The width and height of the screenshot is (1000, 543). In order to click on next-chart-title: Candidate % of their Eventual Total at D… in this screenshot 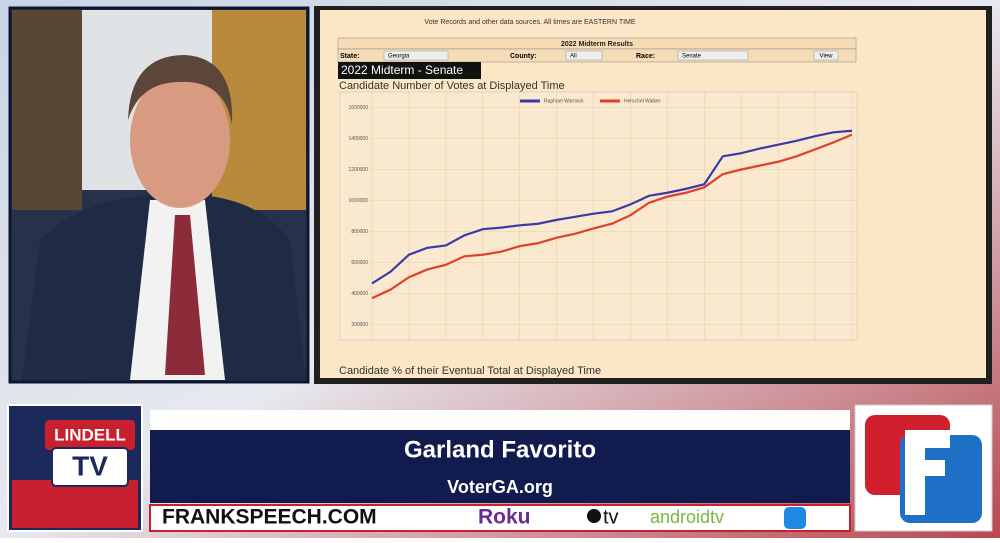, I will do `click(470, 371)`.